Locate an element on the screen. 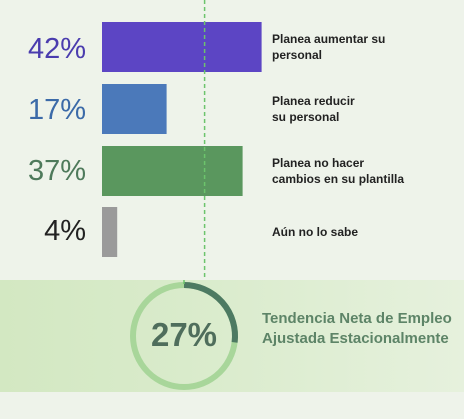 This screenshot has width=464, height=419. gauge-arc is located at coordinates (210, 312).